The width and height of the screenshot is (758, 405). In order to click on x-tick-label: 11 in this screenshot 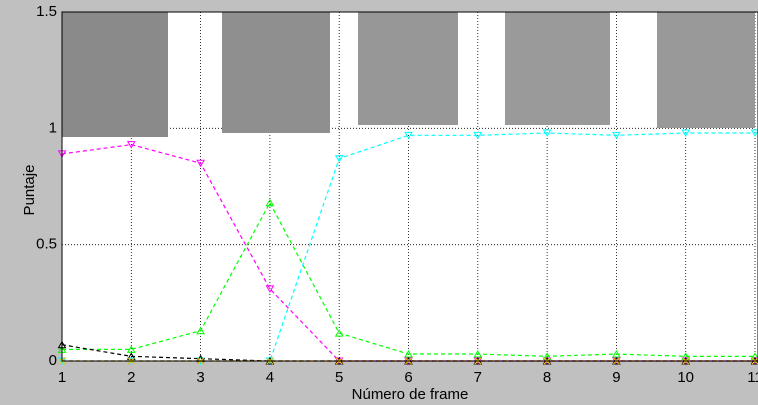, I will do `click(752, 377)`.